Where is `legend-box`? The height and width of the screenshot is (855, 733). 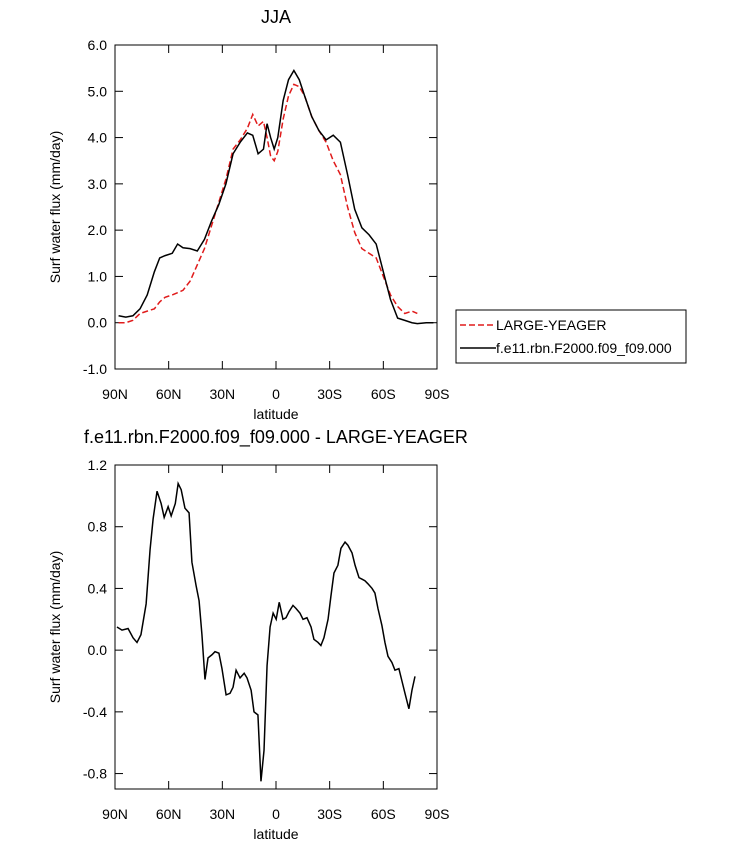
legend-box is located at coordinates (571, 336).